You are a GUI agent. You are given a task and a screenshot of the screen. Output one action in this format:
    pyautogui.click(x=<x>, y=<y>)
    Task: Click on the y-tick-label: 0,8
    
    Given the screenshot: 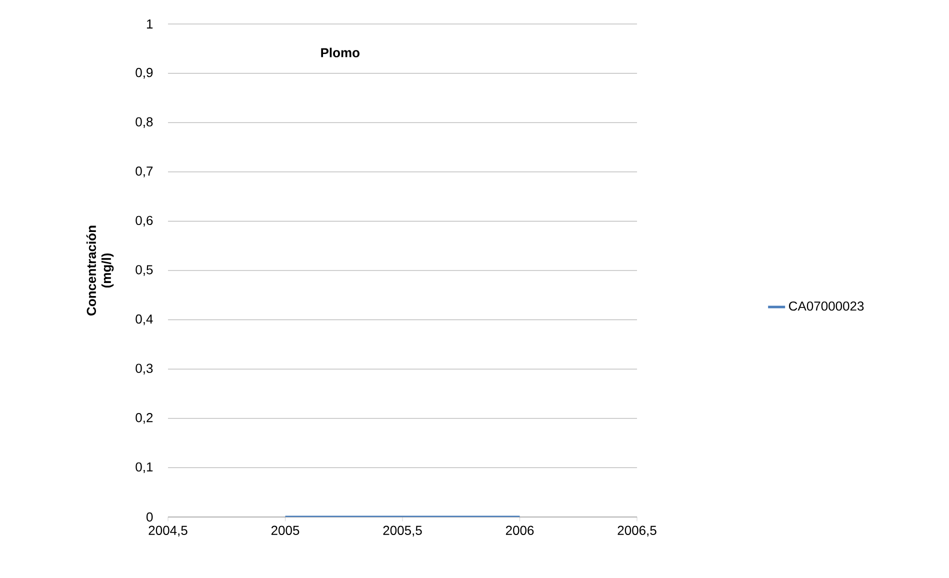 What is the action you would take?
    pyautogui.click(x=144, y=122)
    